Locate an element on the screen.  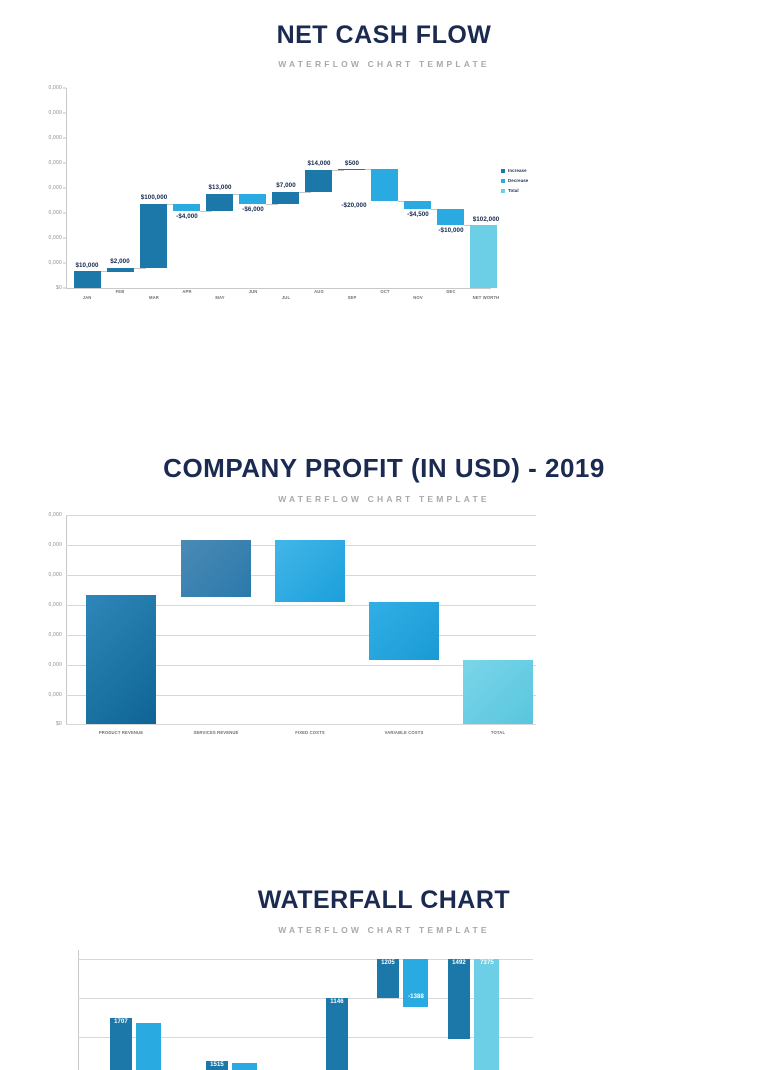
bar-label-aug: $14,000 is located at coordinates (319, 163).